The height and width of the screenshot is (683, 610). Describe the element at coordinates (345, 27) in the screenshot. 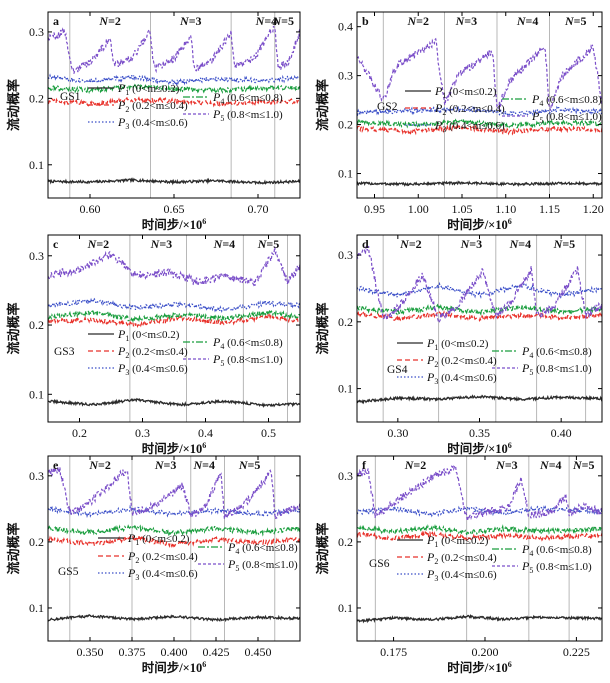

I see `y-tick-label: 0.4` at that location.